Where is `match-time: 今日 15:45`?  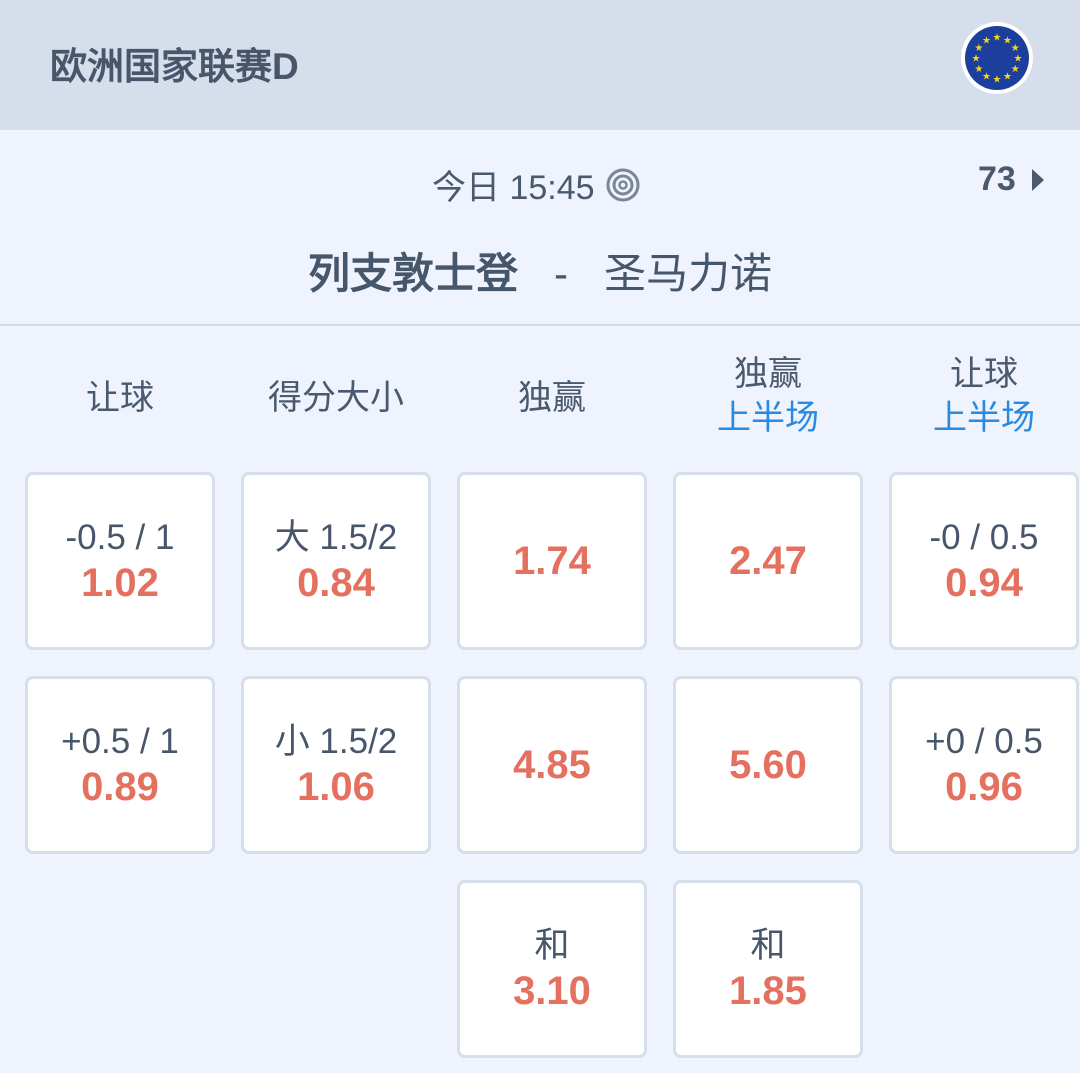
match-time: 今日 15:45 is located at coordinates (536, 184).